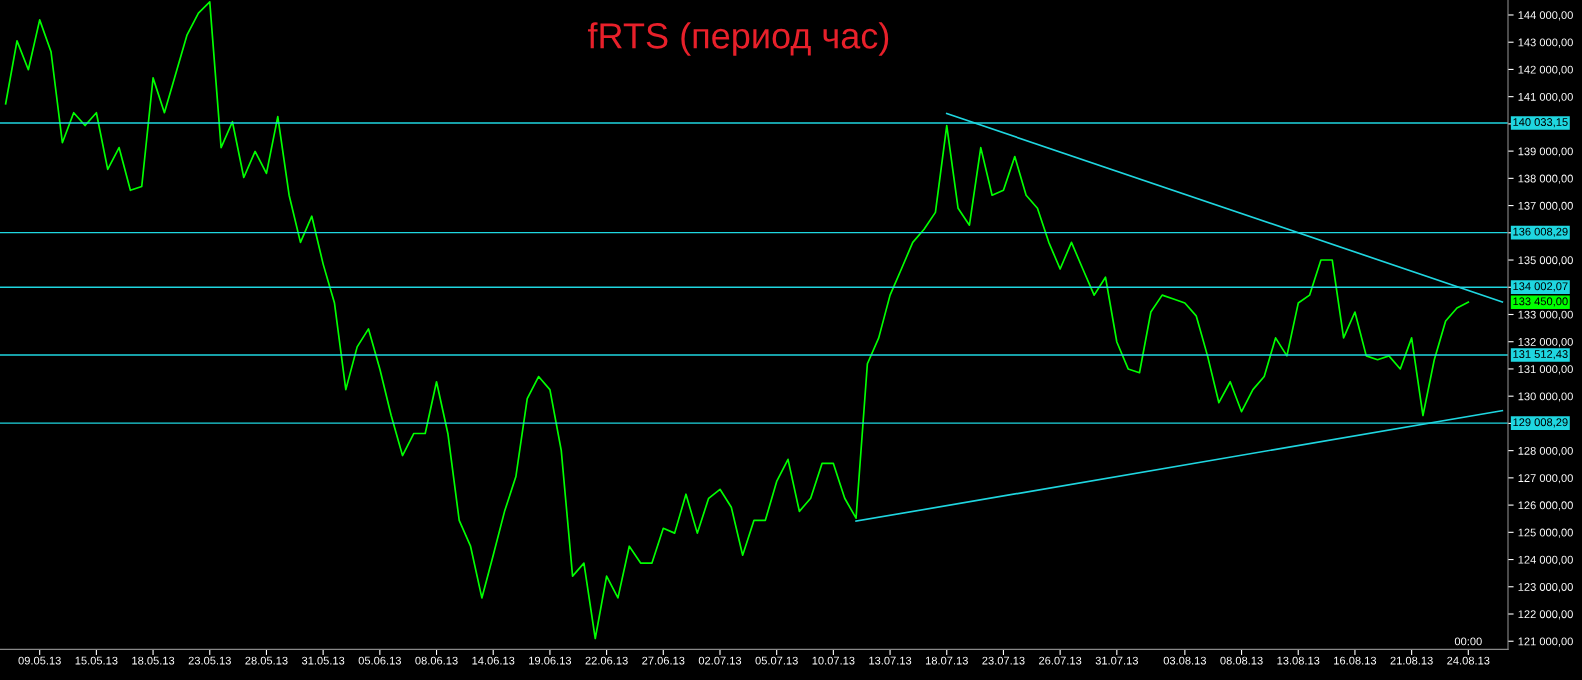 This screenshot has height=680, width=1582. I want to click on x-tick-label: 10.07.13, so click(833, 660).